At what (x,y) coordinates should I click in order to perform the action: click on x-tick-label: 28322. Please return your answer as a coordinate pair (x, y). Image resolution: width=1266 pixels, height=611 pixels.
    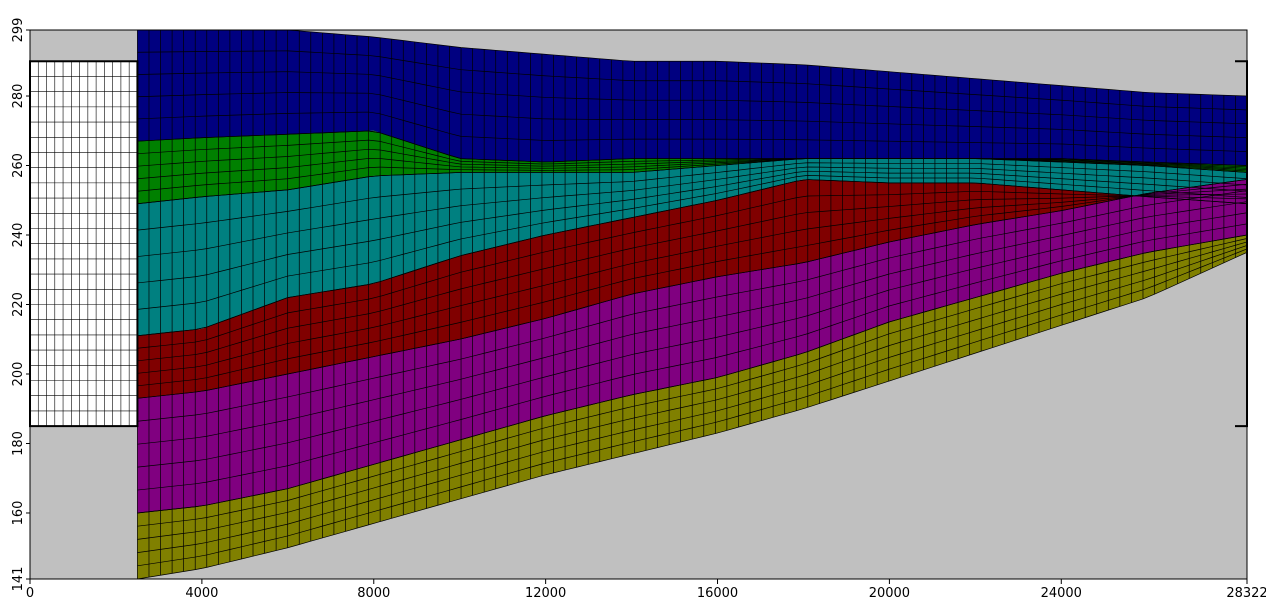
    Looking at the image, I should click on (1246, 593).